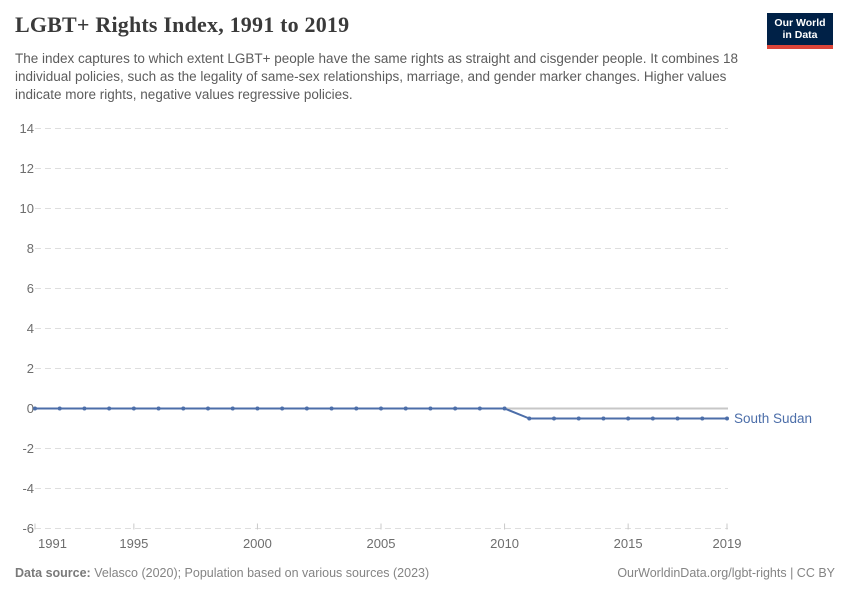  What do you see at coordinates (28, 448) in the screenshot?
I see `y-axis-tick-label: -2` at bounding box center [28, 448].